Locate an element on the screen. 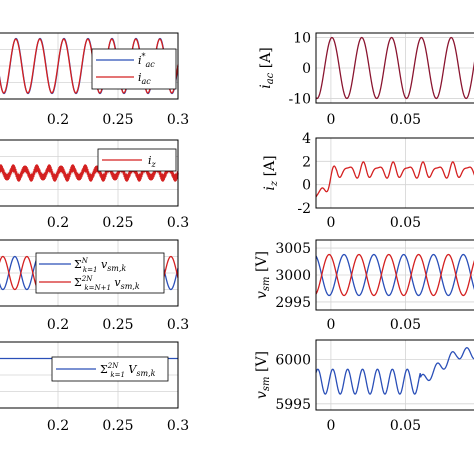  legend-left-3: ΣN k=1 vsm,k Σ2N k=N+1 vsm,k is located at coordinates (100, 273).